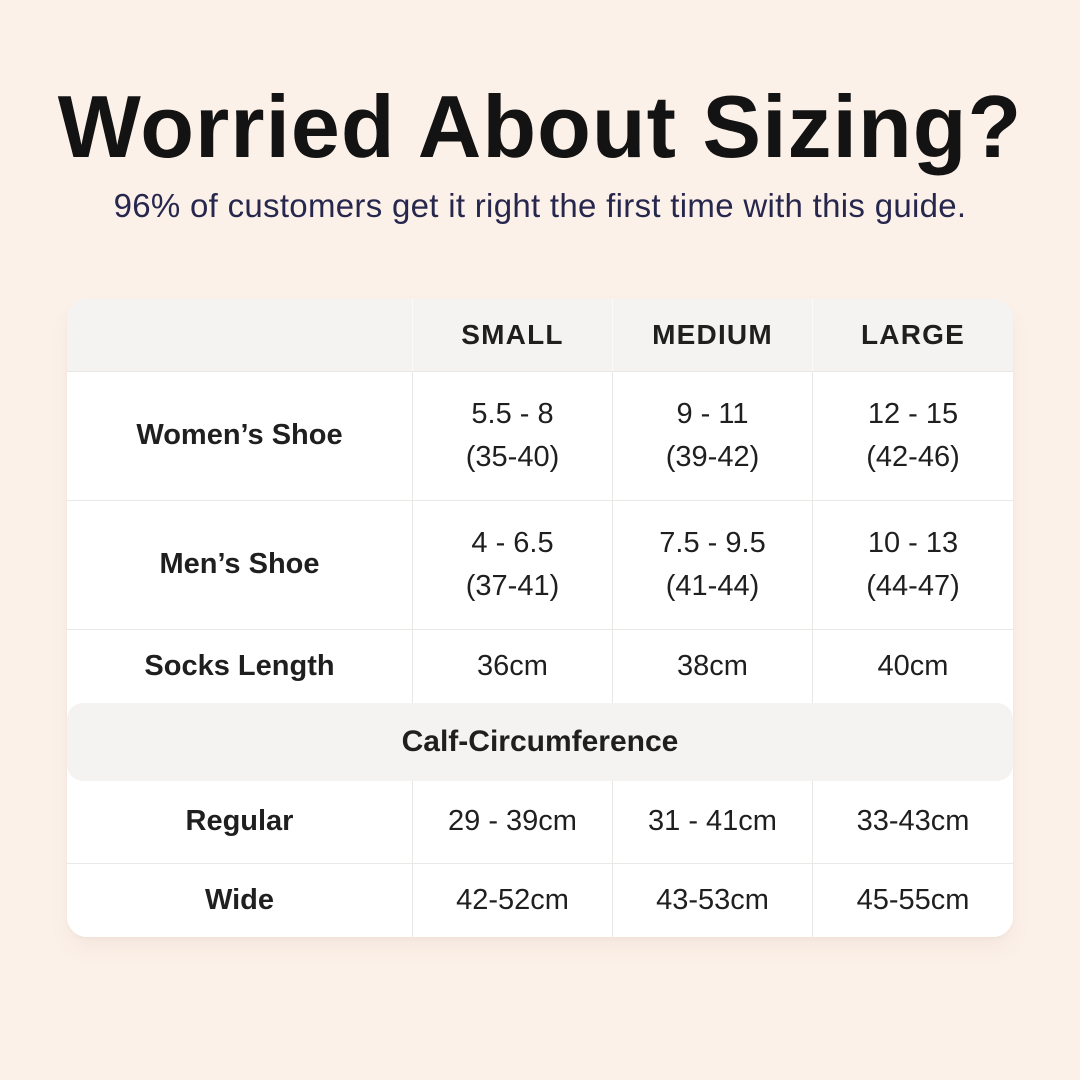 The image size is (1080, 1080). Describe the element at coordinates (239, 335) in the screenshot. I see `corner-cell` at that location.